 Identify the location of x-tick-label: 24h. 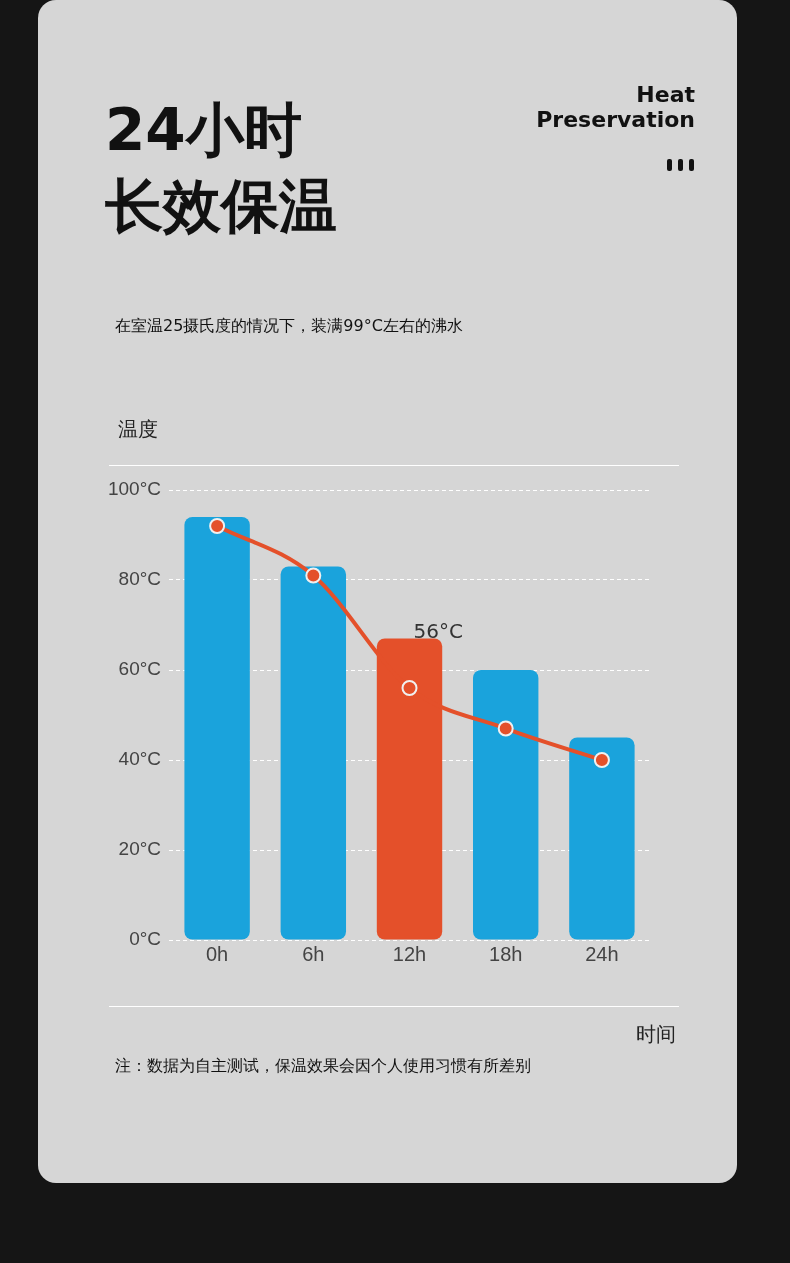
(602, 953).